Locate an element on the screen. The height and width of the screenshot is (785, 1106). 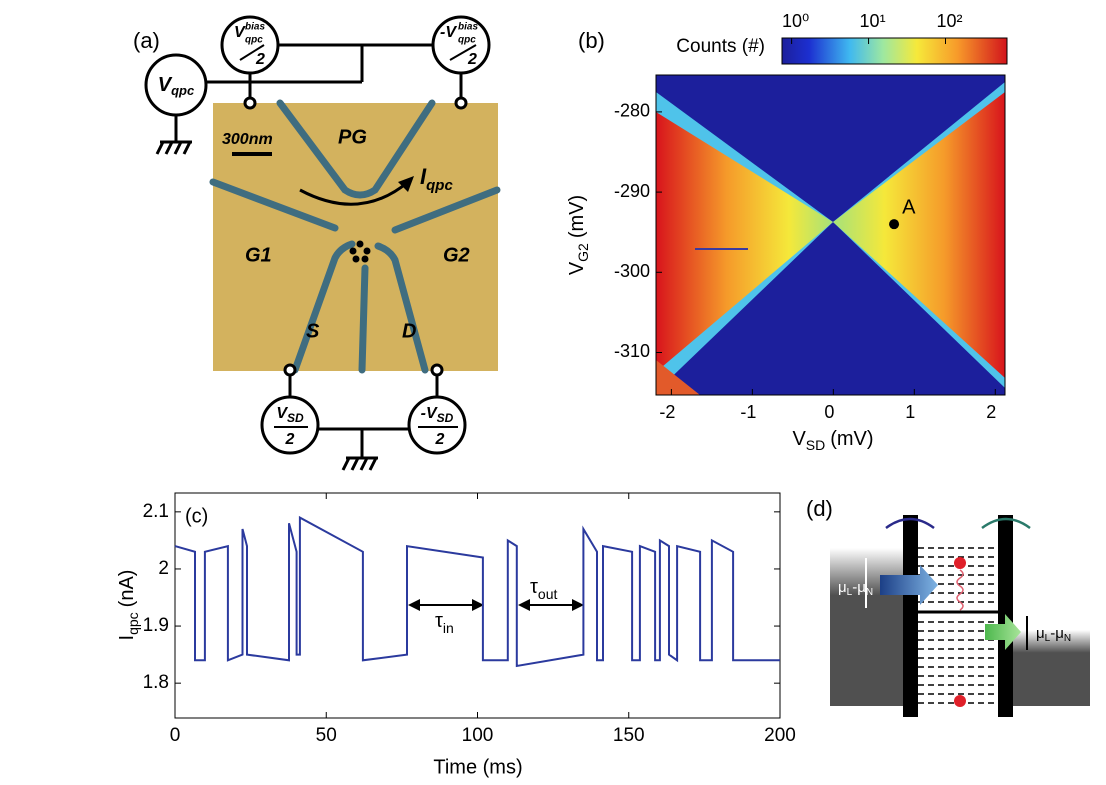
annotation-point is located at coordinates (894, 224).